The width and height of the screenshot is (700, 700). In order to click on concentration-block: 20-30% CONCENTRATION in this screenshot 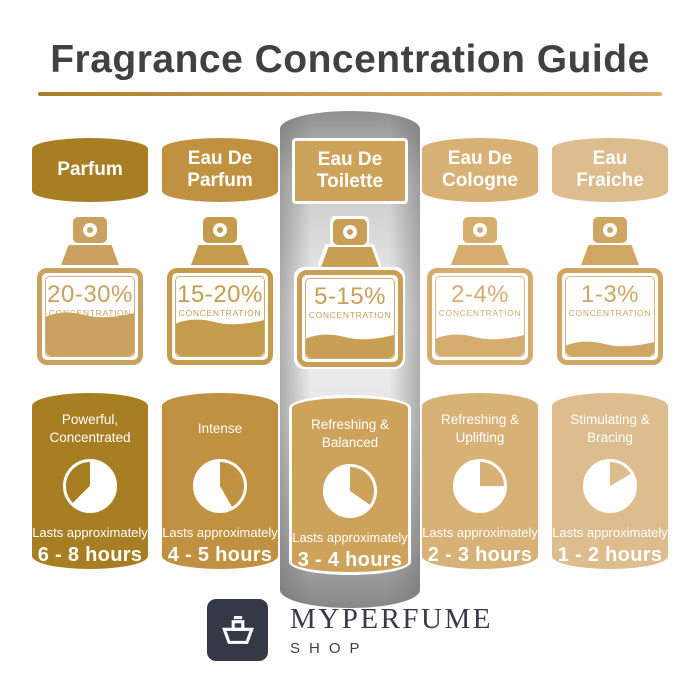, I will do `click(90, 300)`.